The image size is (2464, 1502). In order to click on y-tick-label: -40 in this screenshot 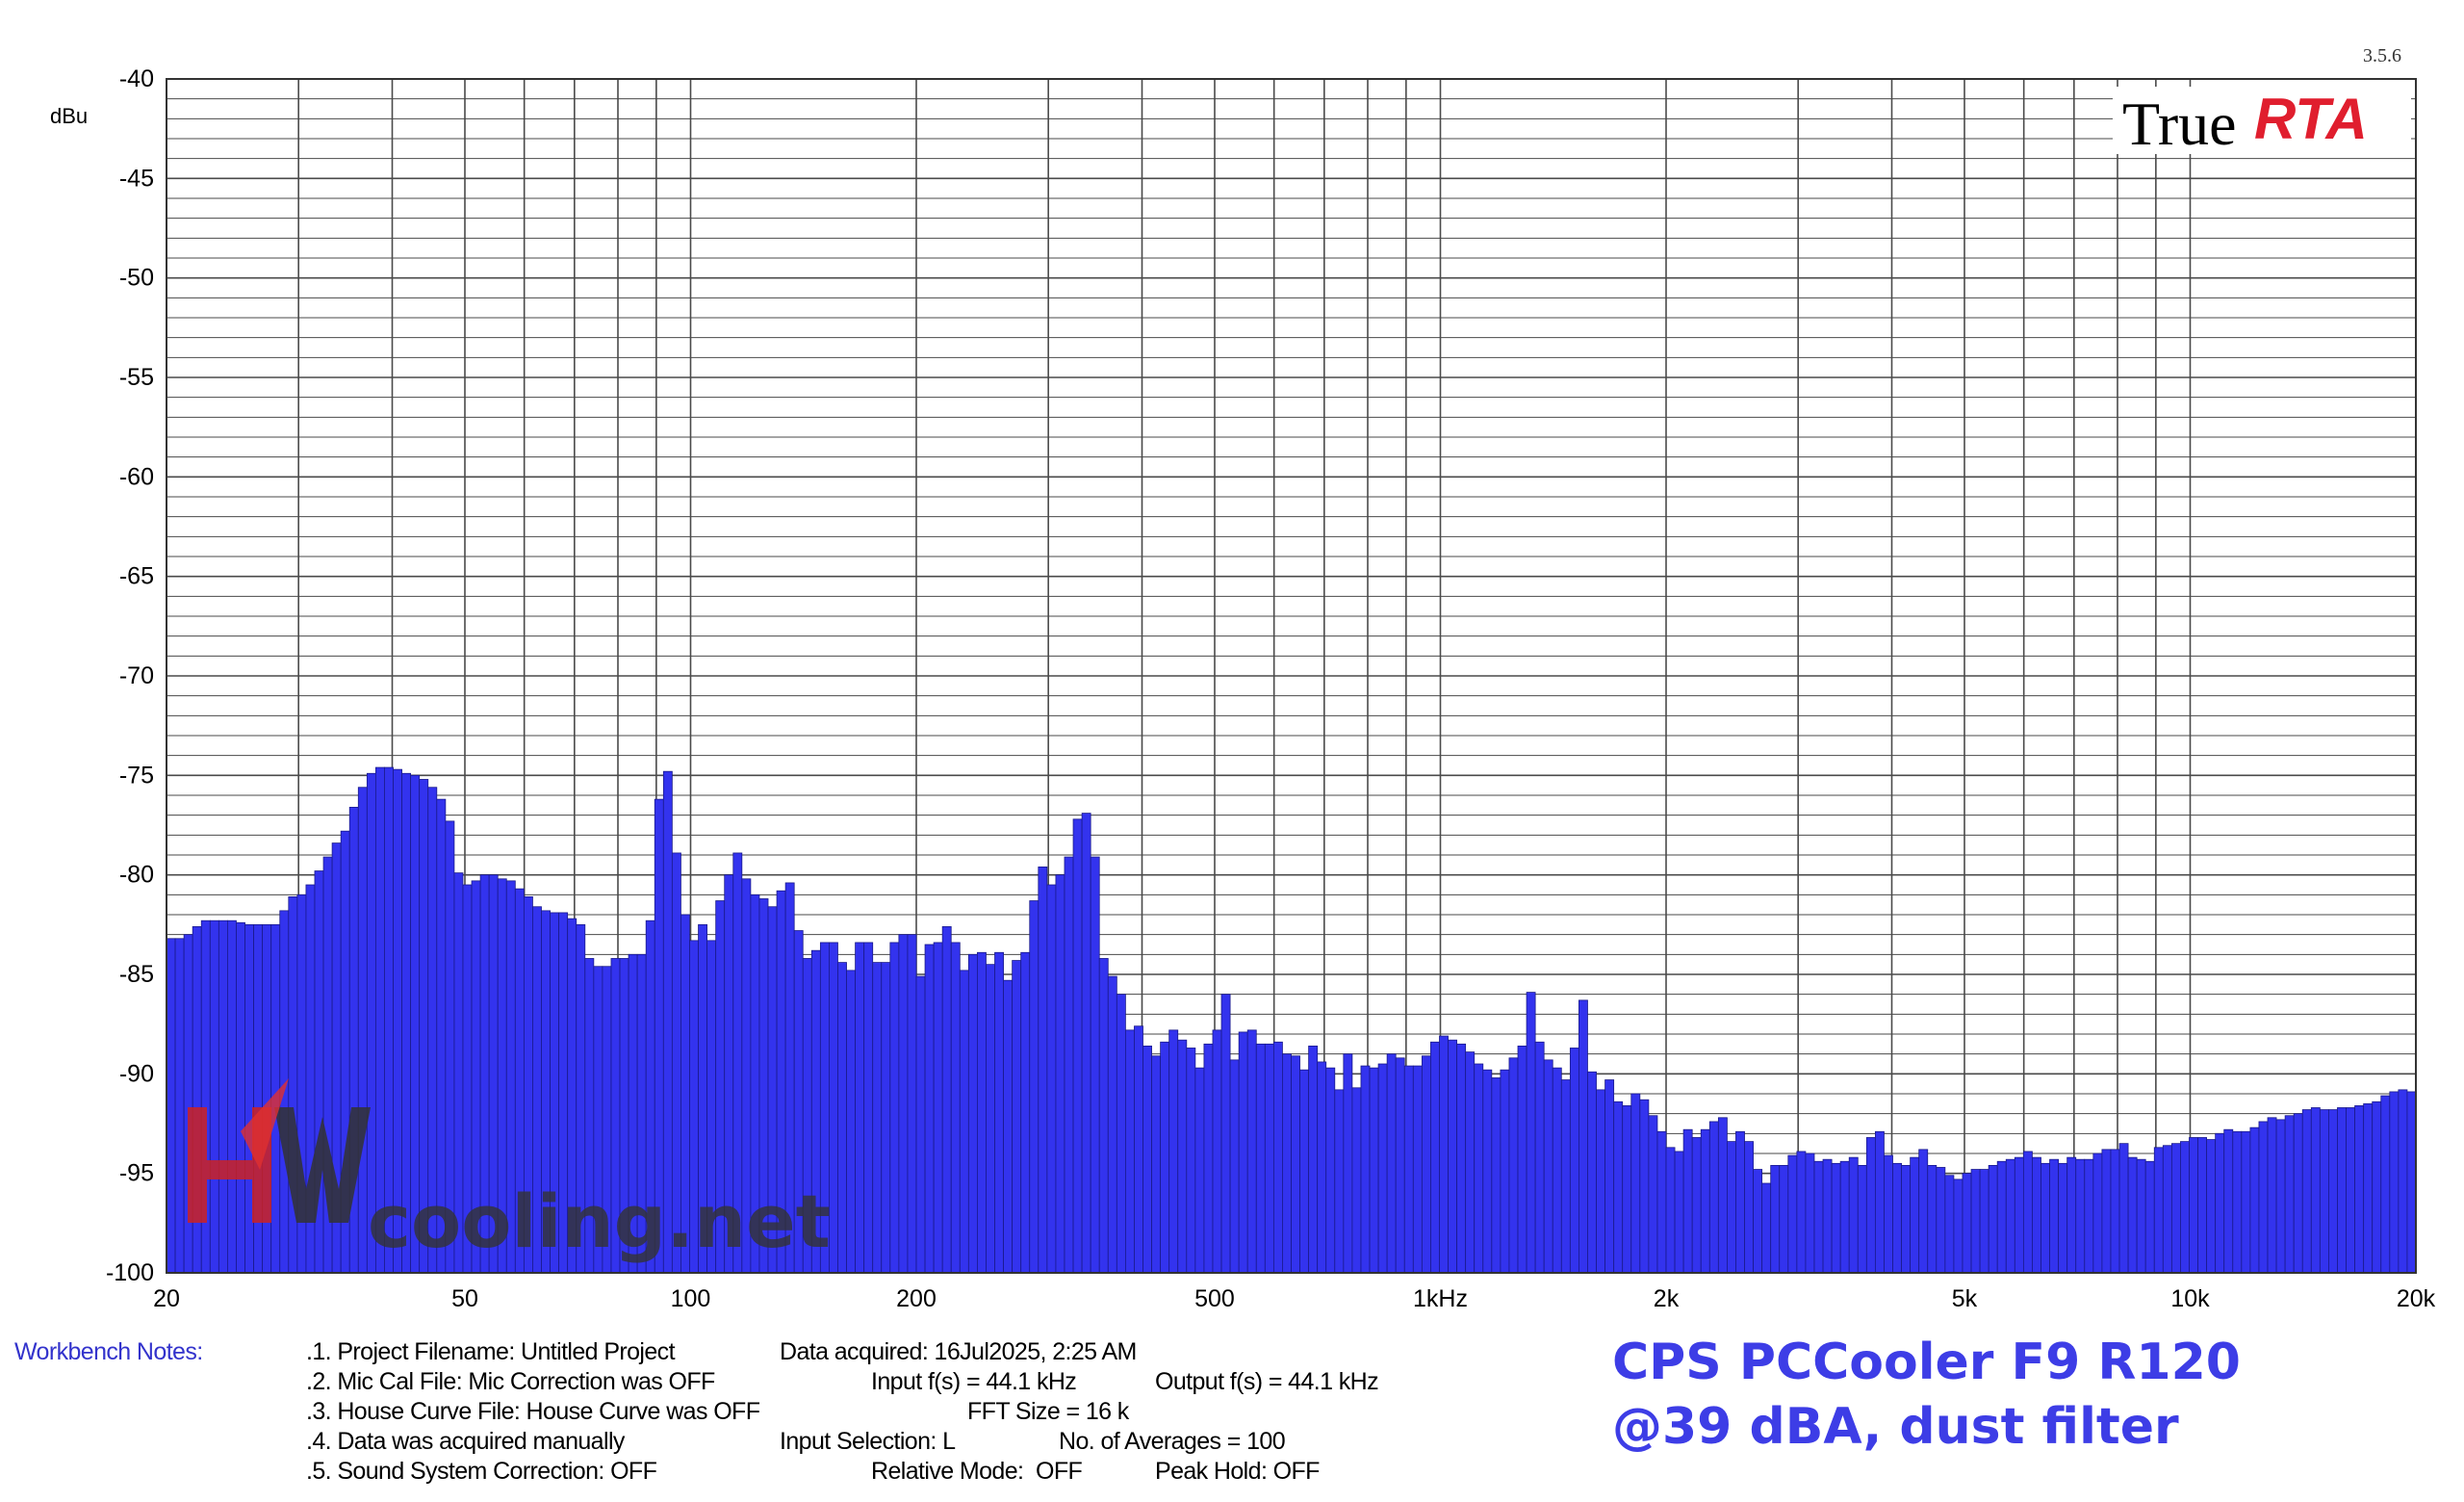, I will do `click(136, 78)`.